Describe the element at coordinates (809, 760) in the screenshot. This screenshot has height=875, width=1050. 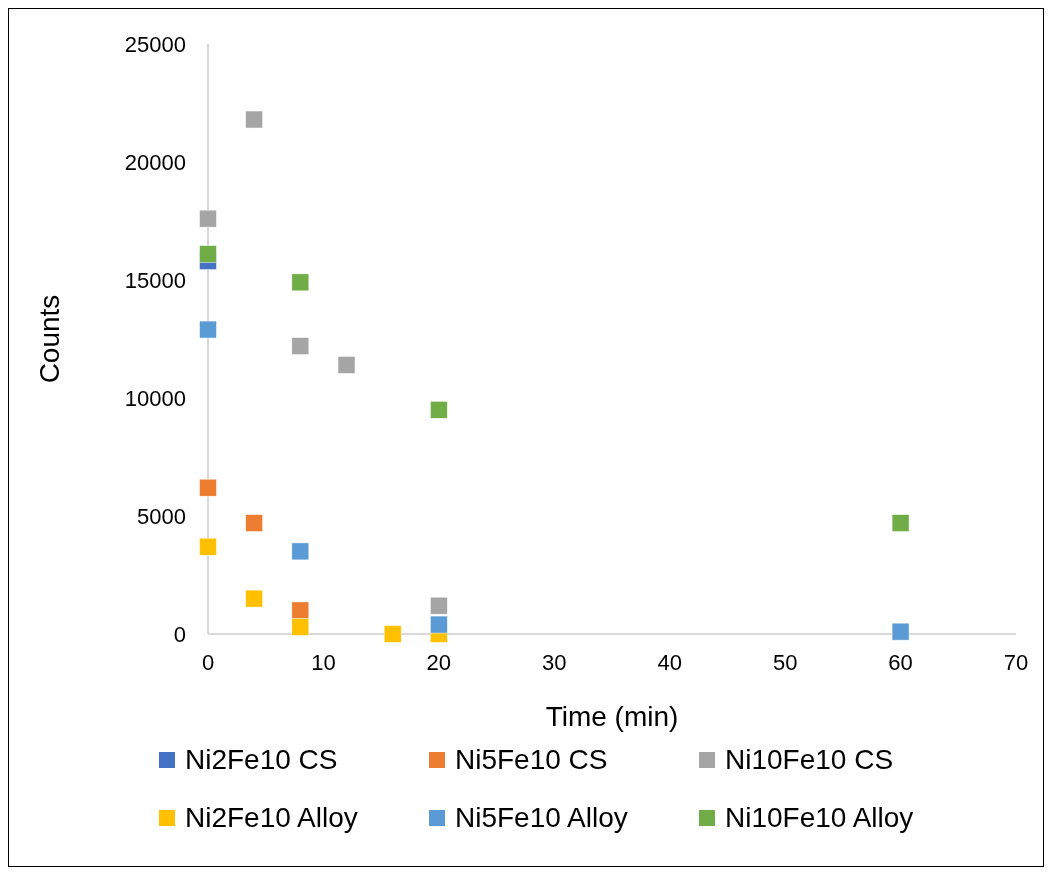
I see `legend-label: Ni10Fe10 CS` at that location.